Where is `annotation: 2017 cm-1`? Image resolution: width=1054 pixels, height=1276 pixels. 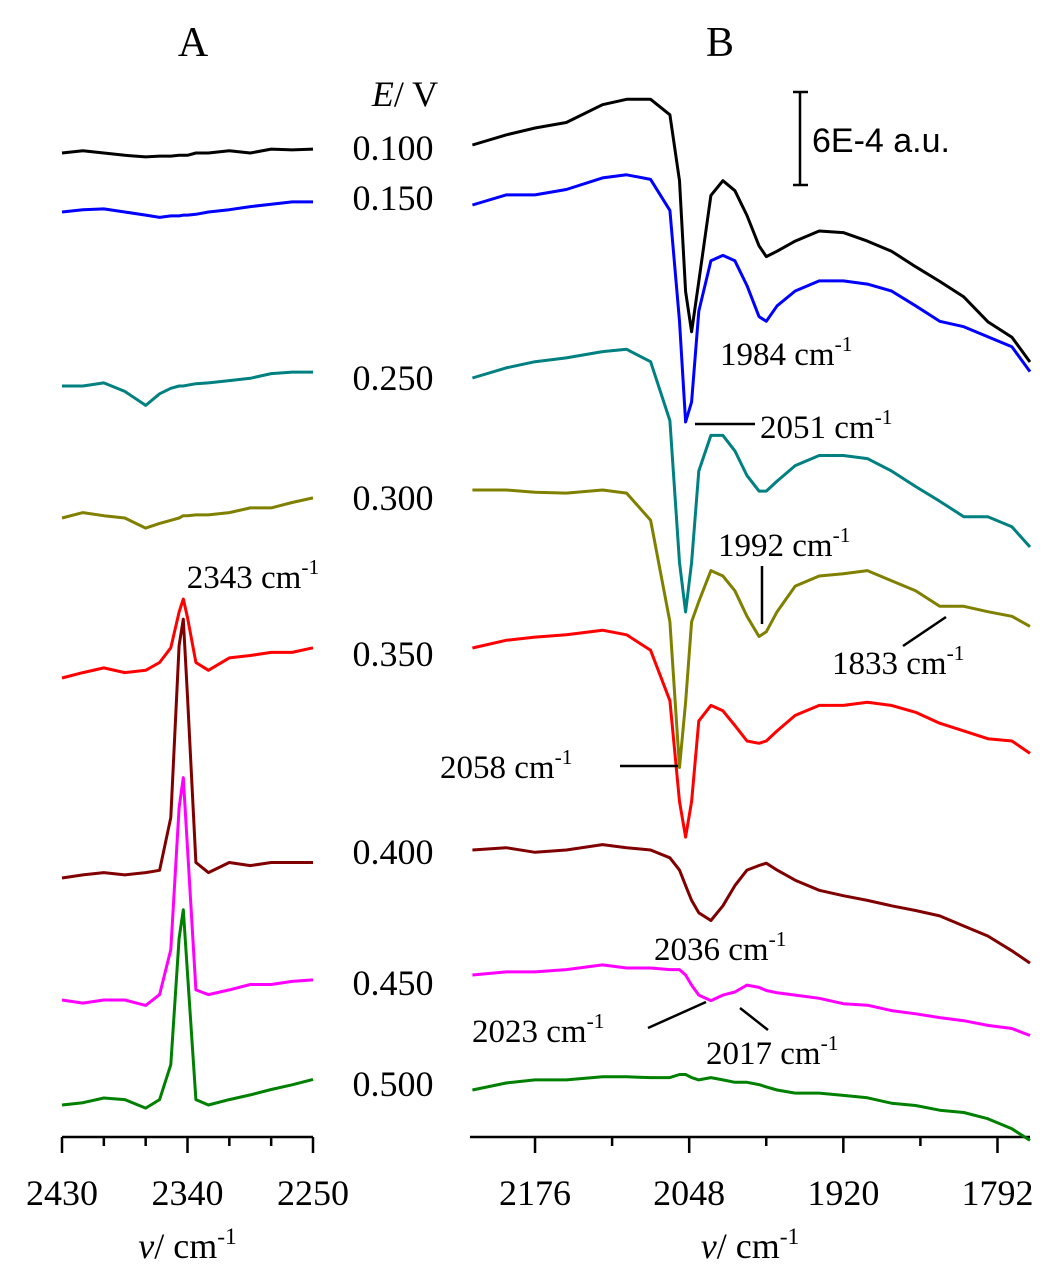
annotation: 2017 cm-1 is located at coordinates (772, 1051).